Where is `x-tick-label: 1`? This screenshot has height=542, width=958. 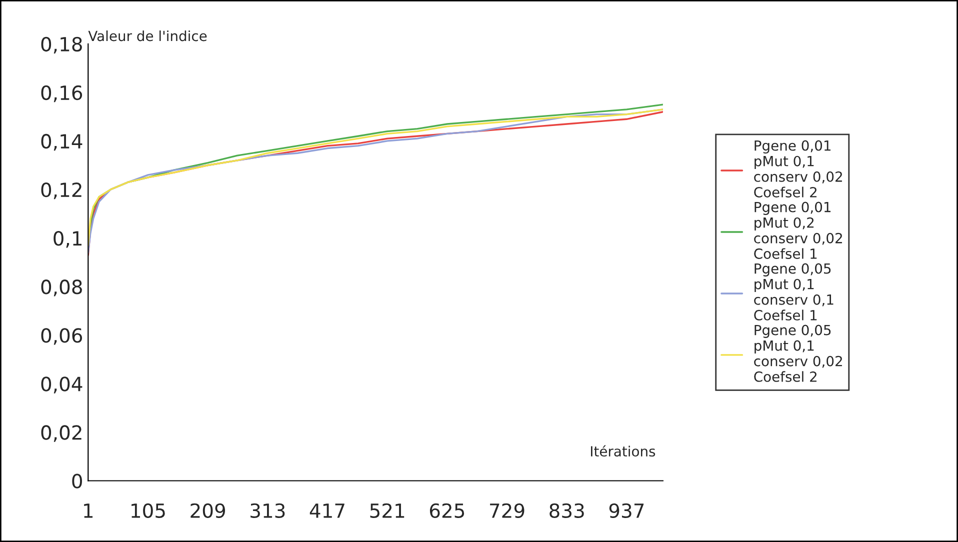
x-tick-label: 1 is located at coordinates (88, 511).